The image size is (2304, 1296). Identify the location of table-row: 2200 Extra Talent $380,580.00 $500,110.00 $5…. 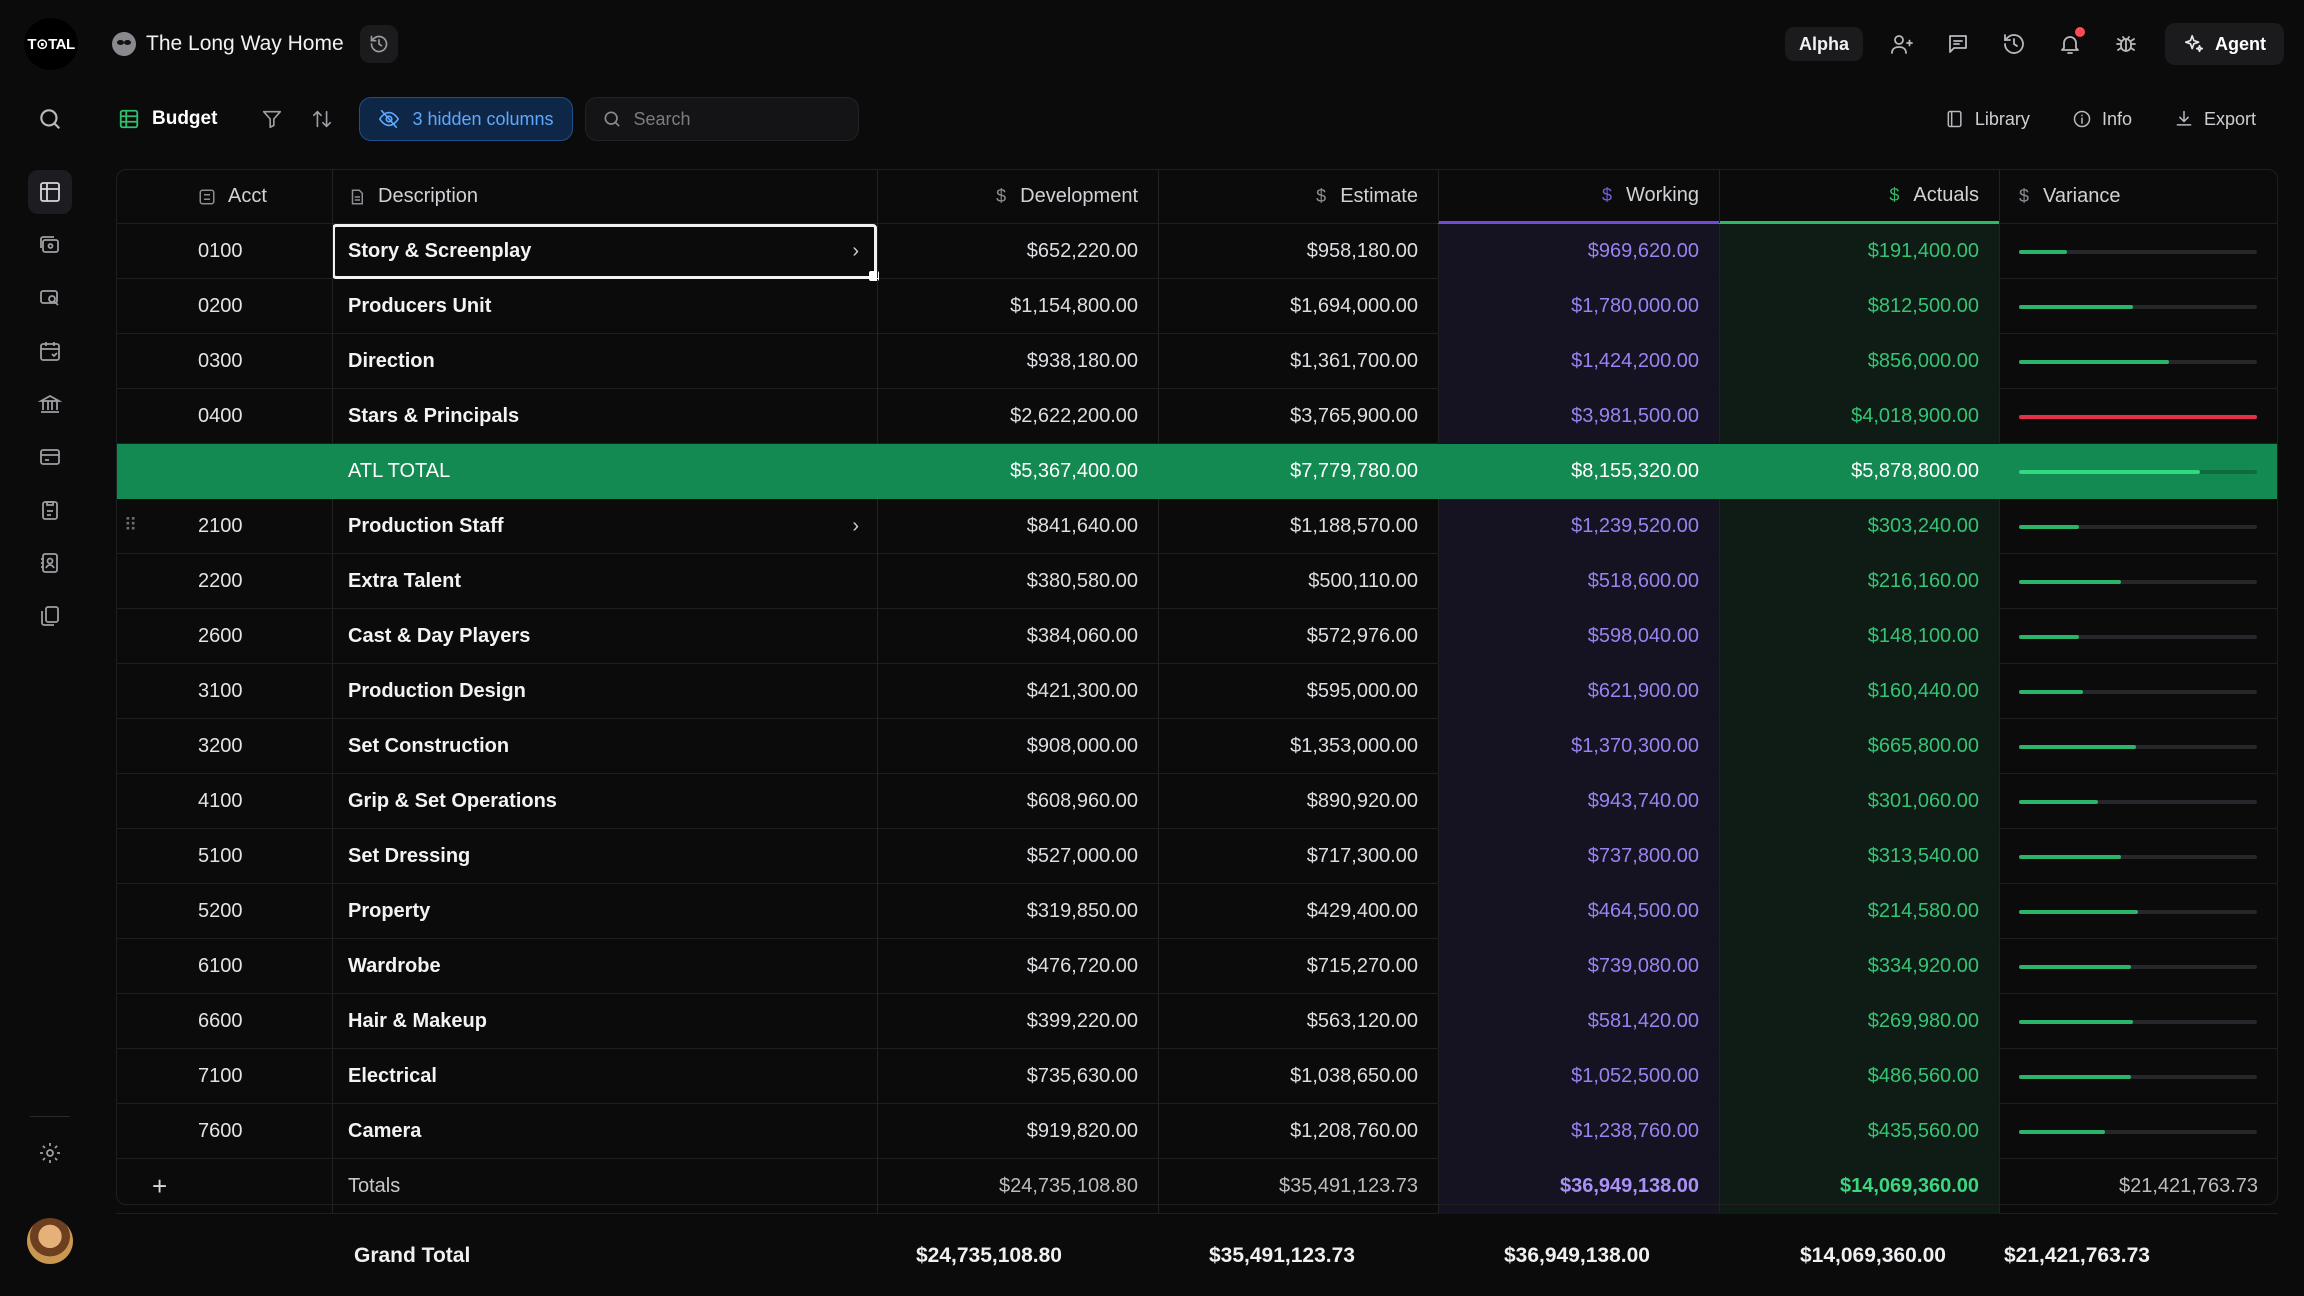
(1197, 581).